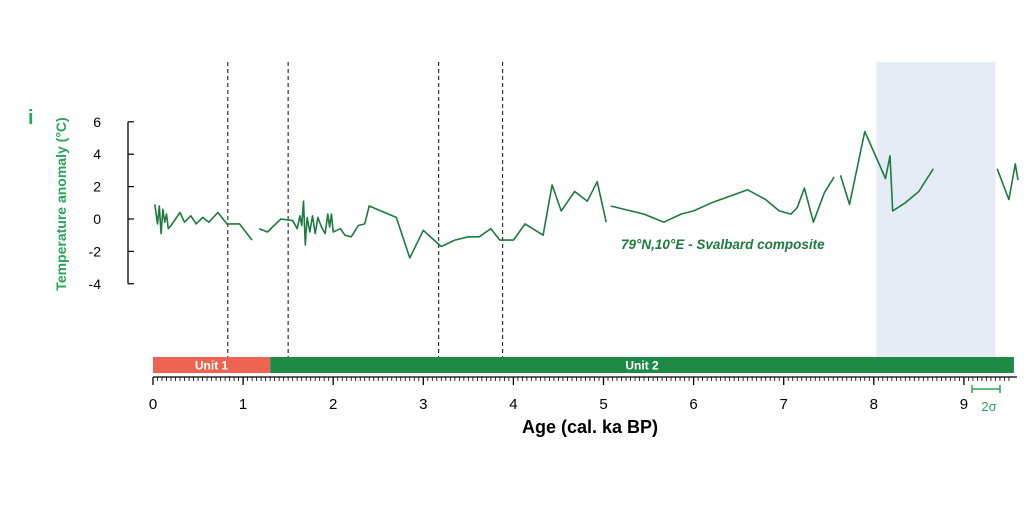 The height and width of the screenshot is (512, 1024). I want to click on x-tick-label: 7, so click(784, 404).